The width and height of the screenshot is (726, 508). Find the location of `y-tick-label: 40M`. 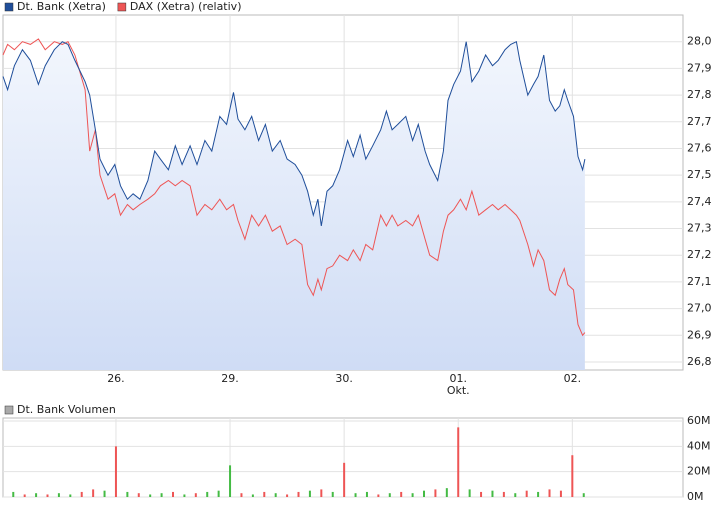

y-tick-label: 40M is located at coordinates (699, 445).